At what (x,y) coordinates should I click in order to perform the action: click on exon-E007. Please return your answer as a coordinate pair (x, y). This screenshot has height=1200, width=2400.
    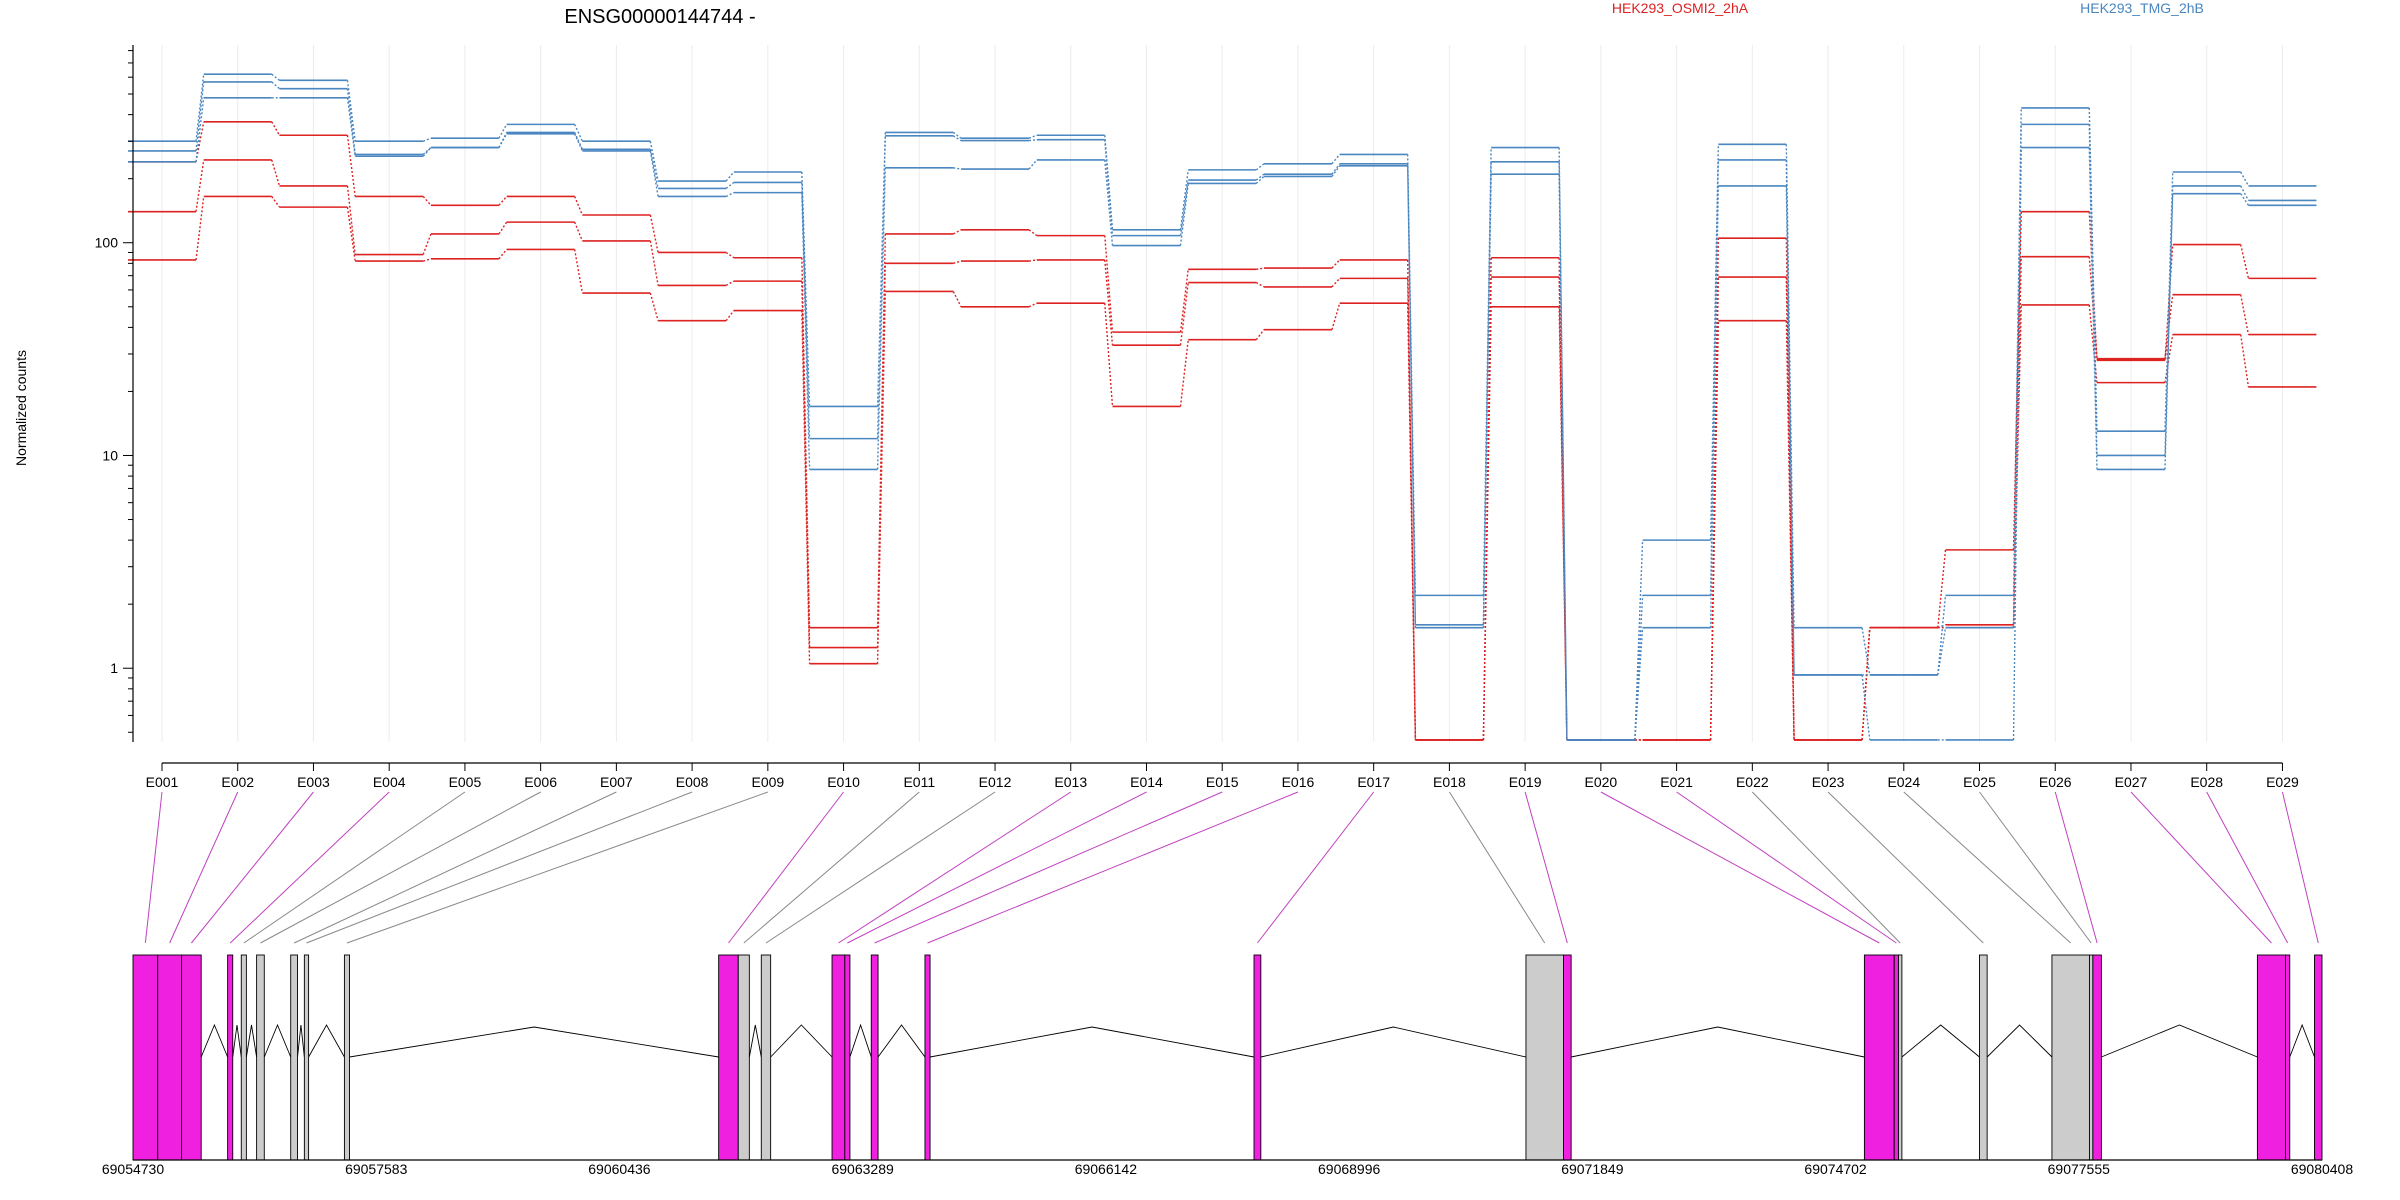
    Looking at the image, I should click on (294, 1057).